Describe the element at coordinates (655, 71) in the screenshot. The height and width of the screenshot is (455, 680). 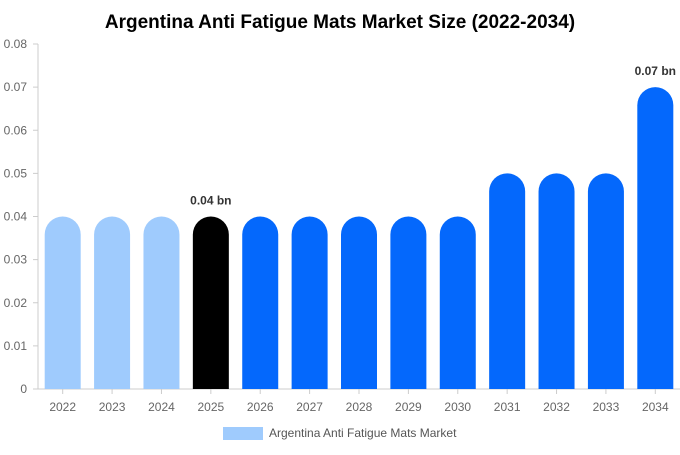
I see `data-label-2034: 0.07 bn` at that location.